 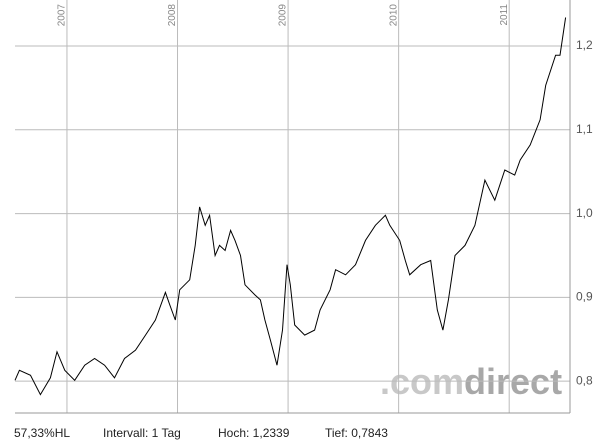 I want to click on footer-text: Hoch: 1,2339, so click(x=254, y=433).